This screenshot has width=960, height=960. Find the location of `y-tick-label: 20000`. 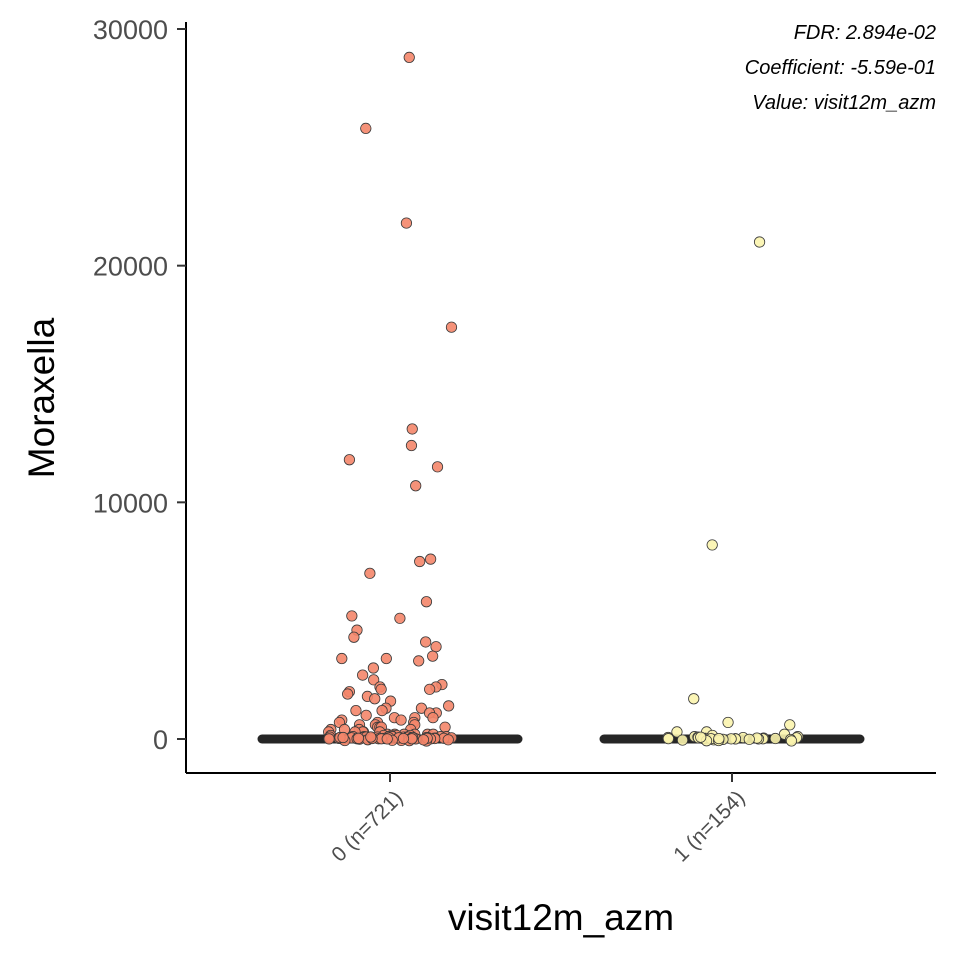

y-tick-label: 20000 is located at coordinates (130, 267).